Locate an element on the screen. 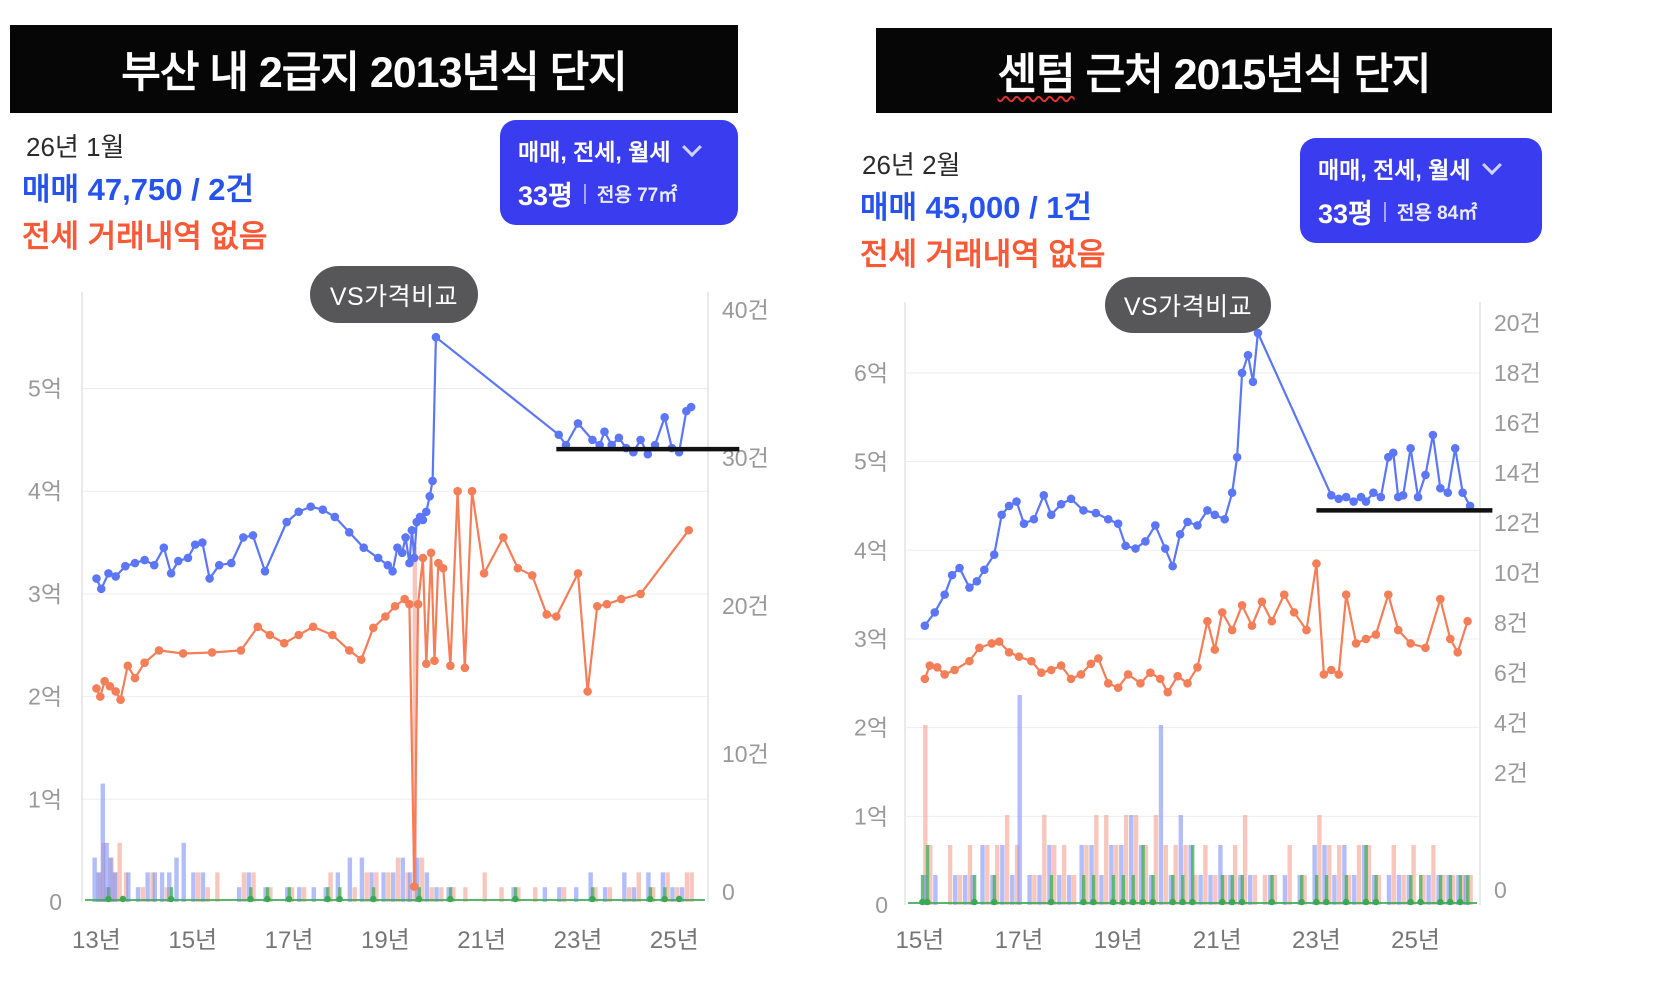 Image resolution: width=1665 pixels, height=981 pixels. svg-text: 12건 is located at coordinates (1517, 523).